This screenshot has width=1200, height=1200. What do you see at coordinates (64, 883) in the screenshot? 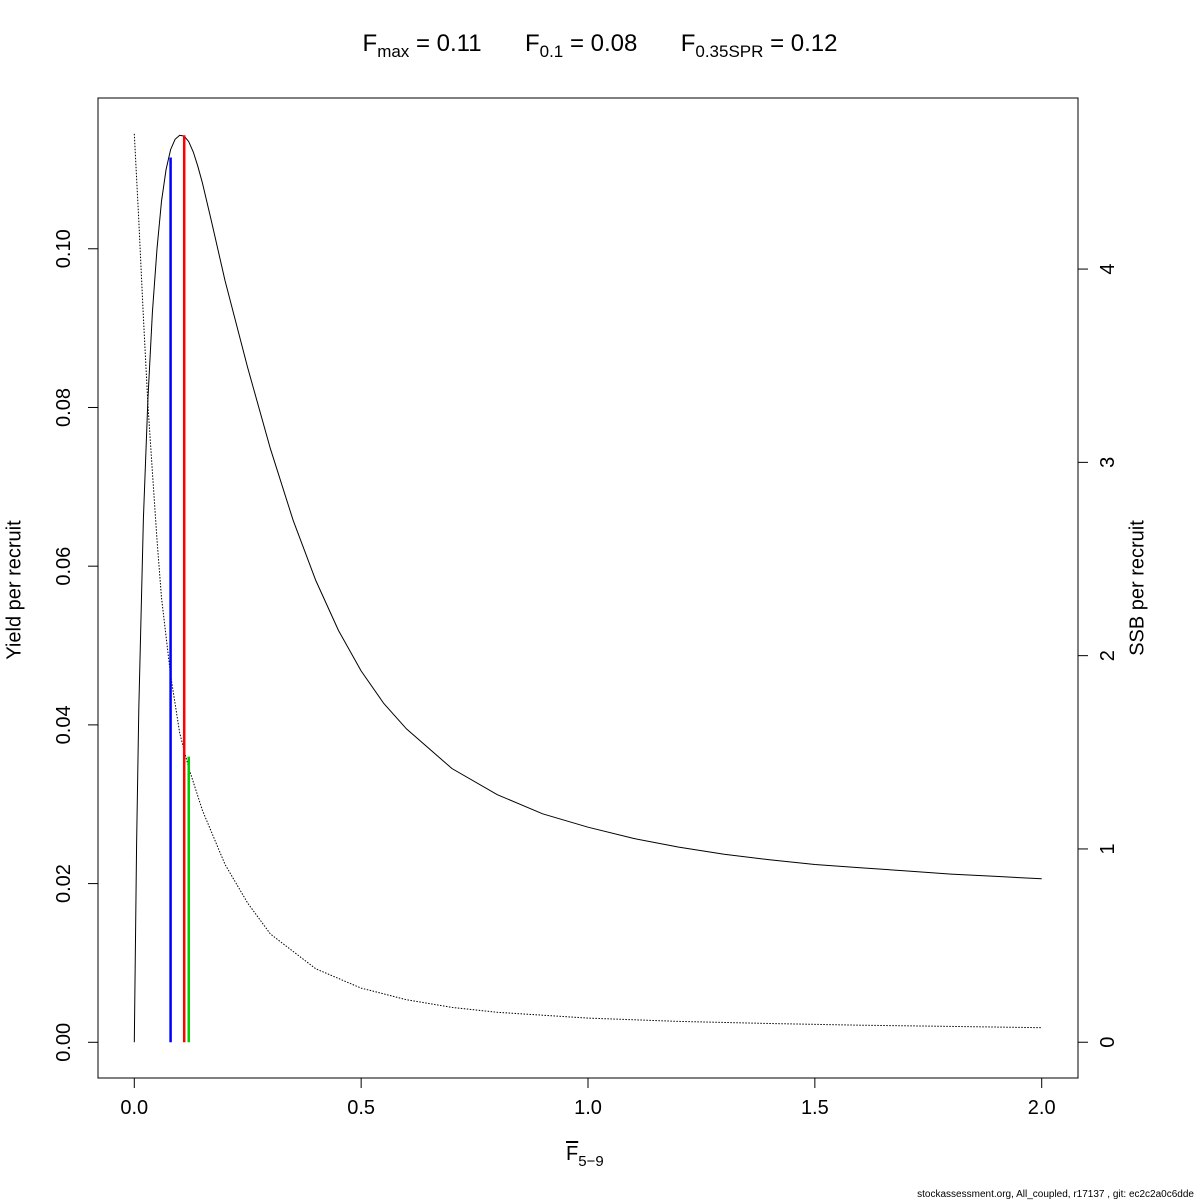
I see `y-tick-label: 0.02` at bounding box center [64, 883].